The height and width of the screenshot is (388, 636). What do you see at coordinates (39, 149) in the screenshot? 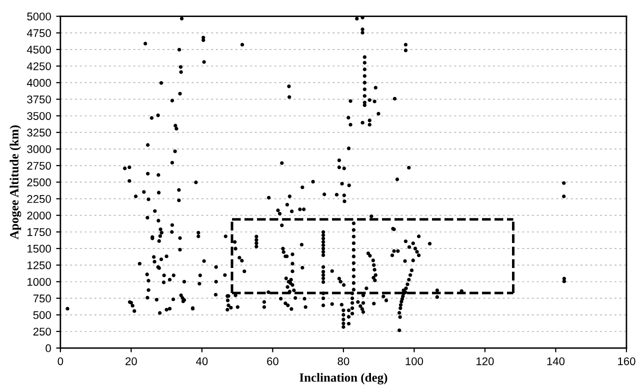
I see `y-tick-label: 3000` at bounding box center [39, 149].